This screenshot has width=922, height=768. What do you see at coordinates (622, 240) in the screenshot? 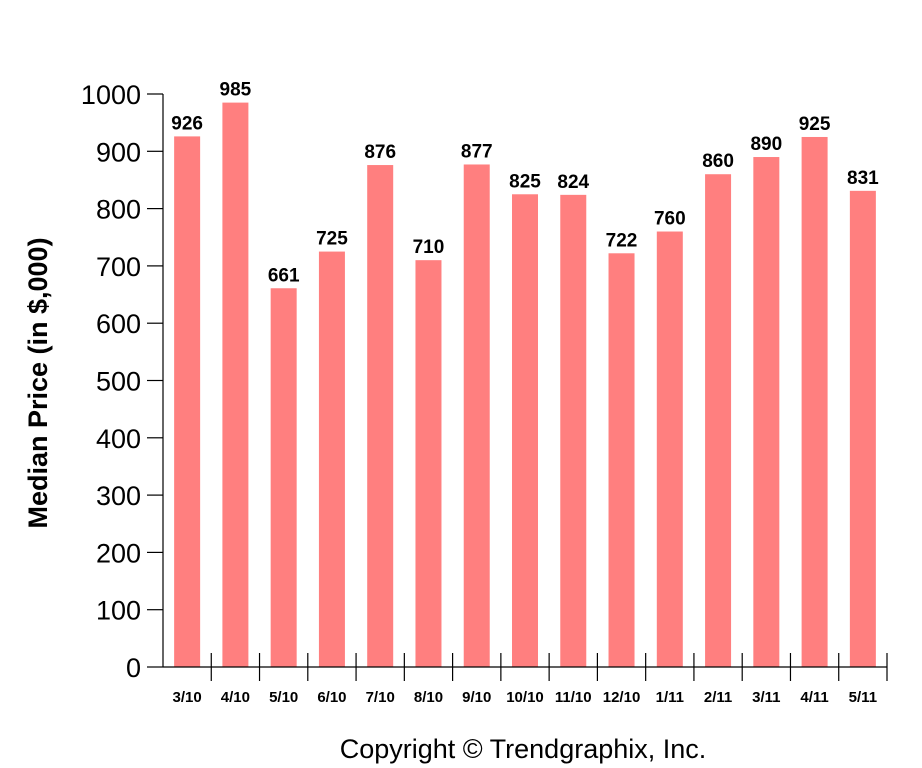
I see `data-label-12-10: 722` at bounding box center [622, 240].